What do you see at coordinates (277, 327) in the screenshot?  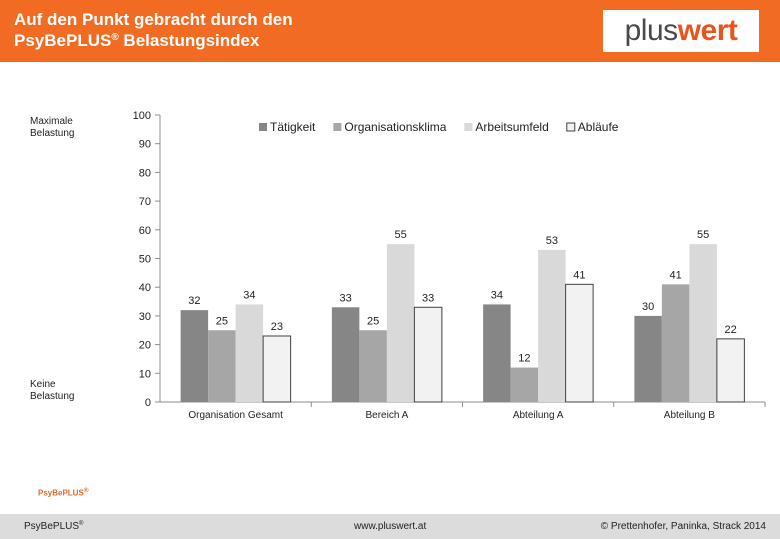 I see `data-label: 23` at bounding box center [277, 327].